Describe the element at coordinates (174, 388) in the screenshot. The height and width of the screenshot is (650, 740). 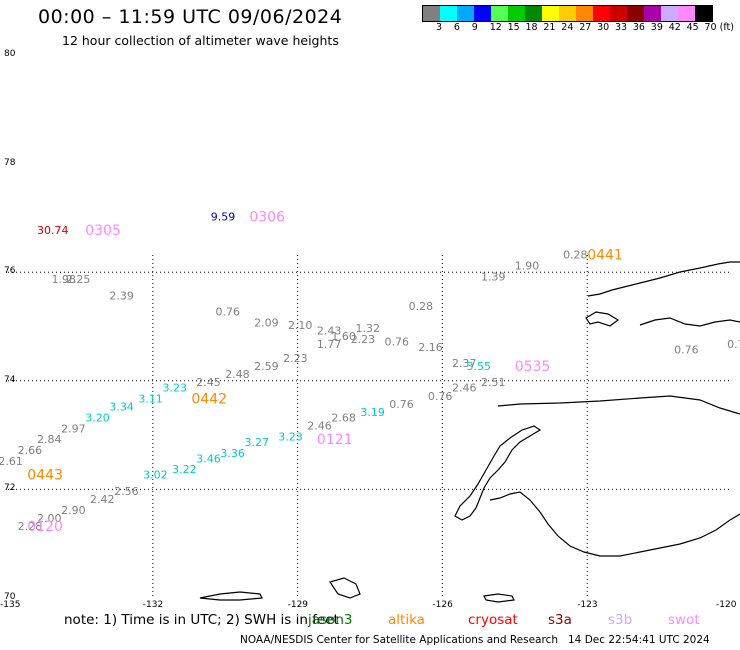
I see `wave-height-label: 3.23` at that location.